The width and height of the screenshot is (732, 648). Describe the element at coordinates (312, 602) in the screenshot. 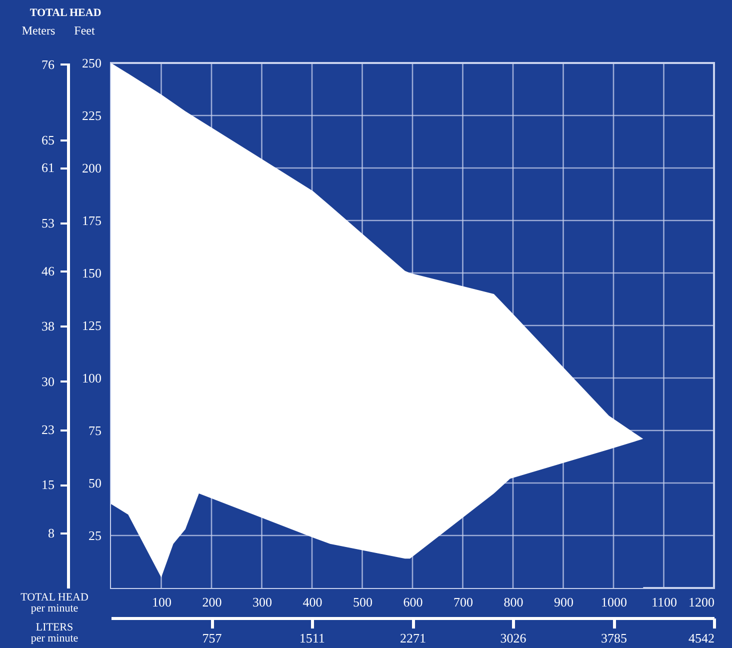

I see `x-tick-label: 400` at that location.